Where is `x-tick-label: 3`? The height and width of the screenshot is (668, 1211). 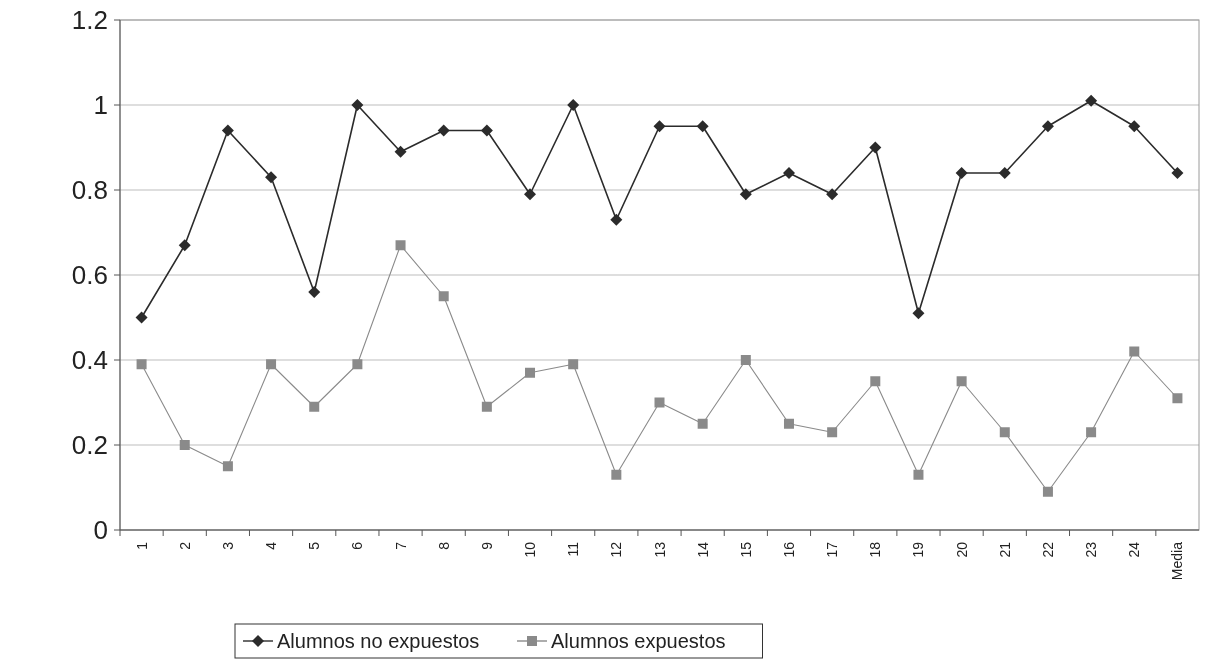
x-tick-label: 3 is located at coordinates (227, 545).